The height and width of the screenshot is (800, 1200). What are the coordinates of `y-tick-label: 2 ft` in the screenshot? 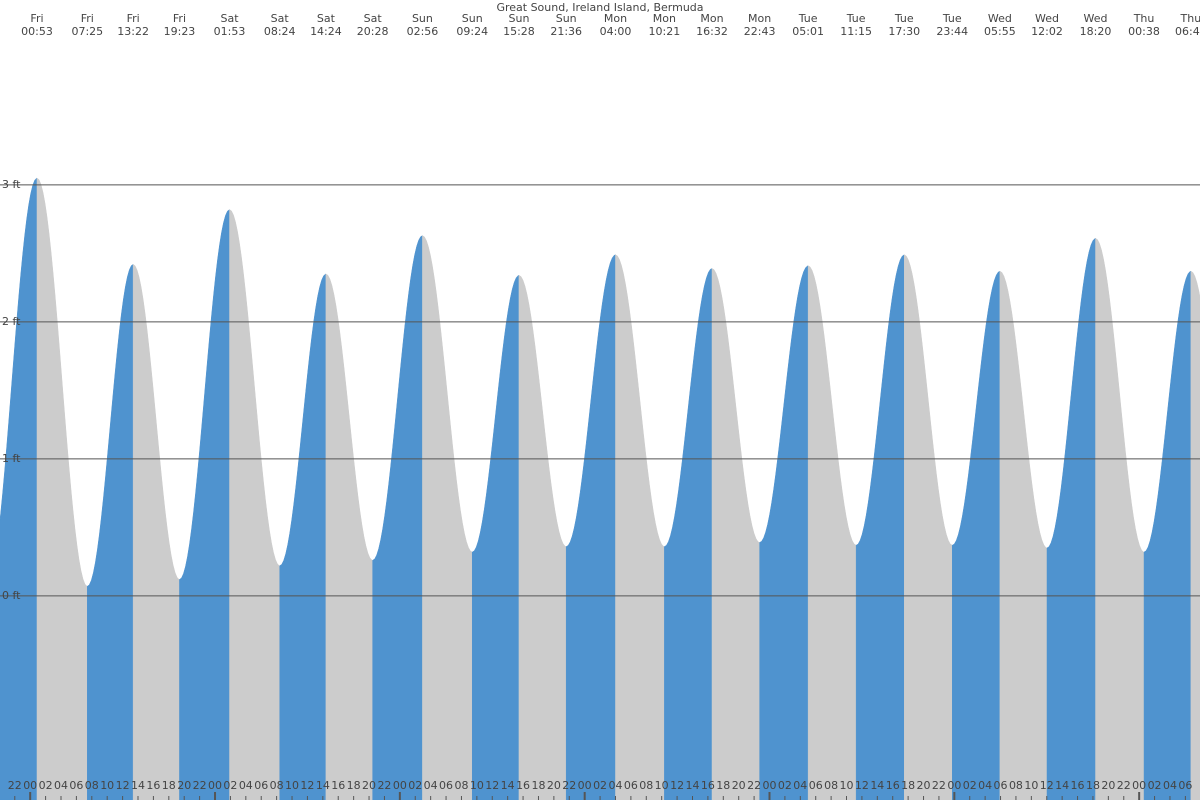 It's located at (11, 321).